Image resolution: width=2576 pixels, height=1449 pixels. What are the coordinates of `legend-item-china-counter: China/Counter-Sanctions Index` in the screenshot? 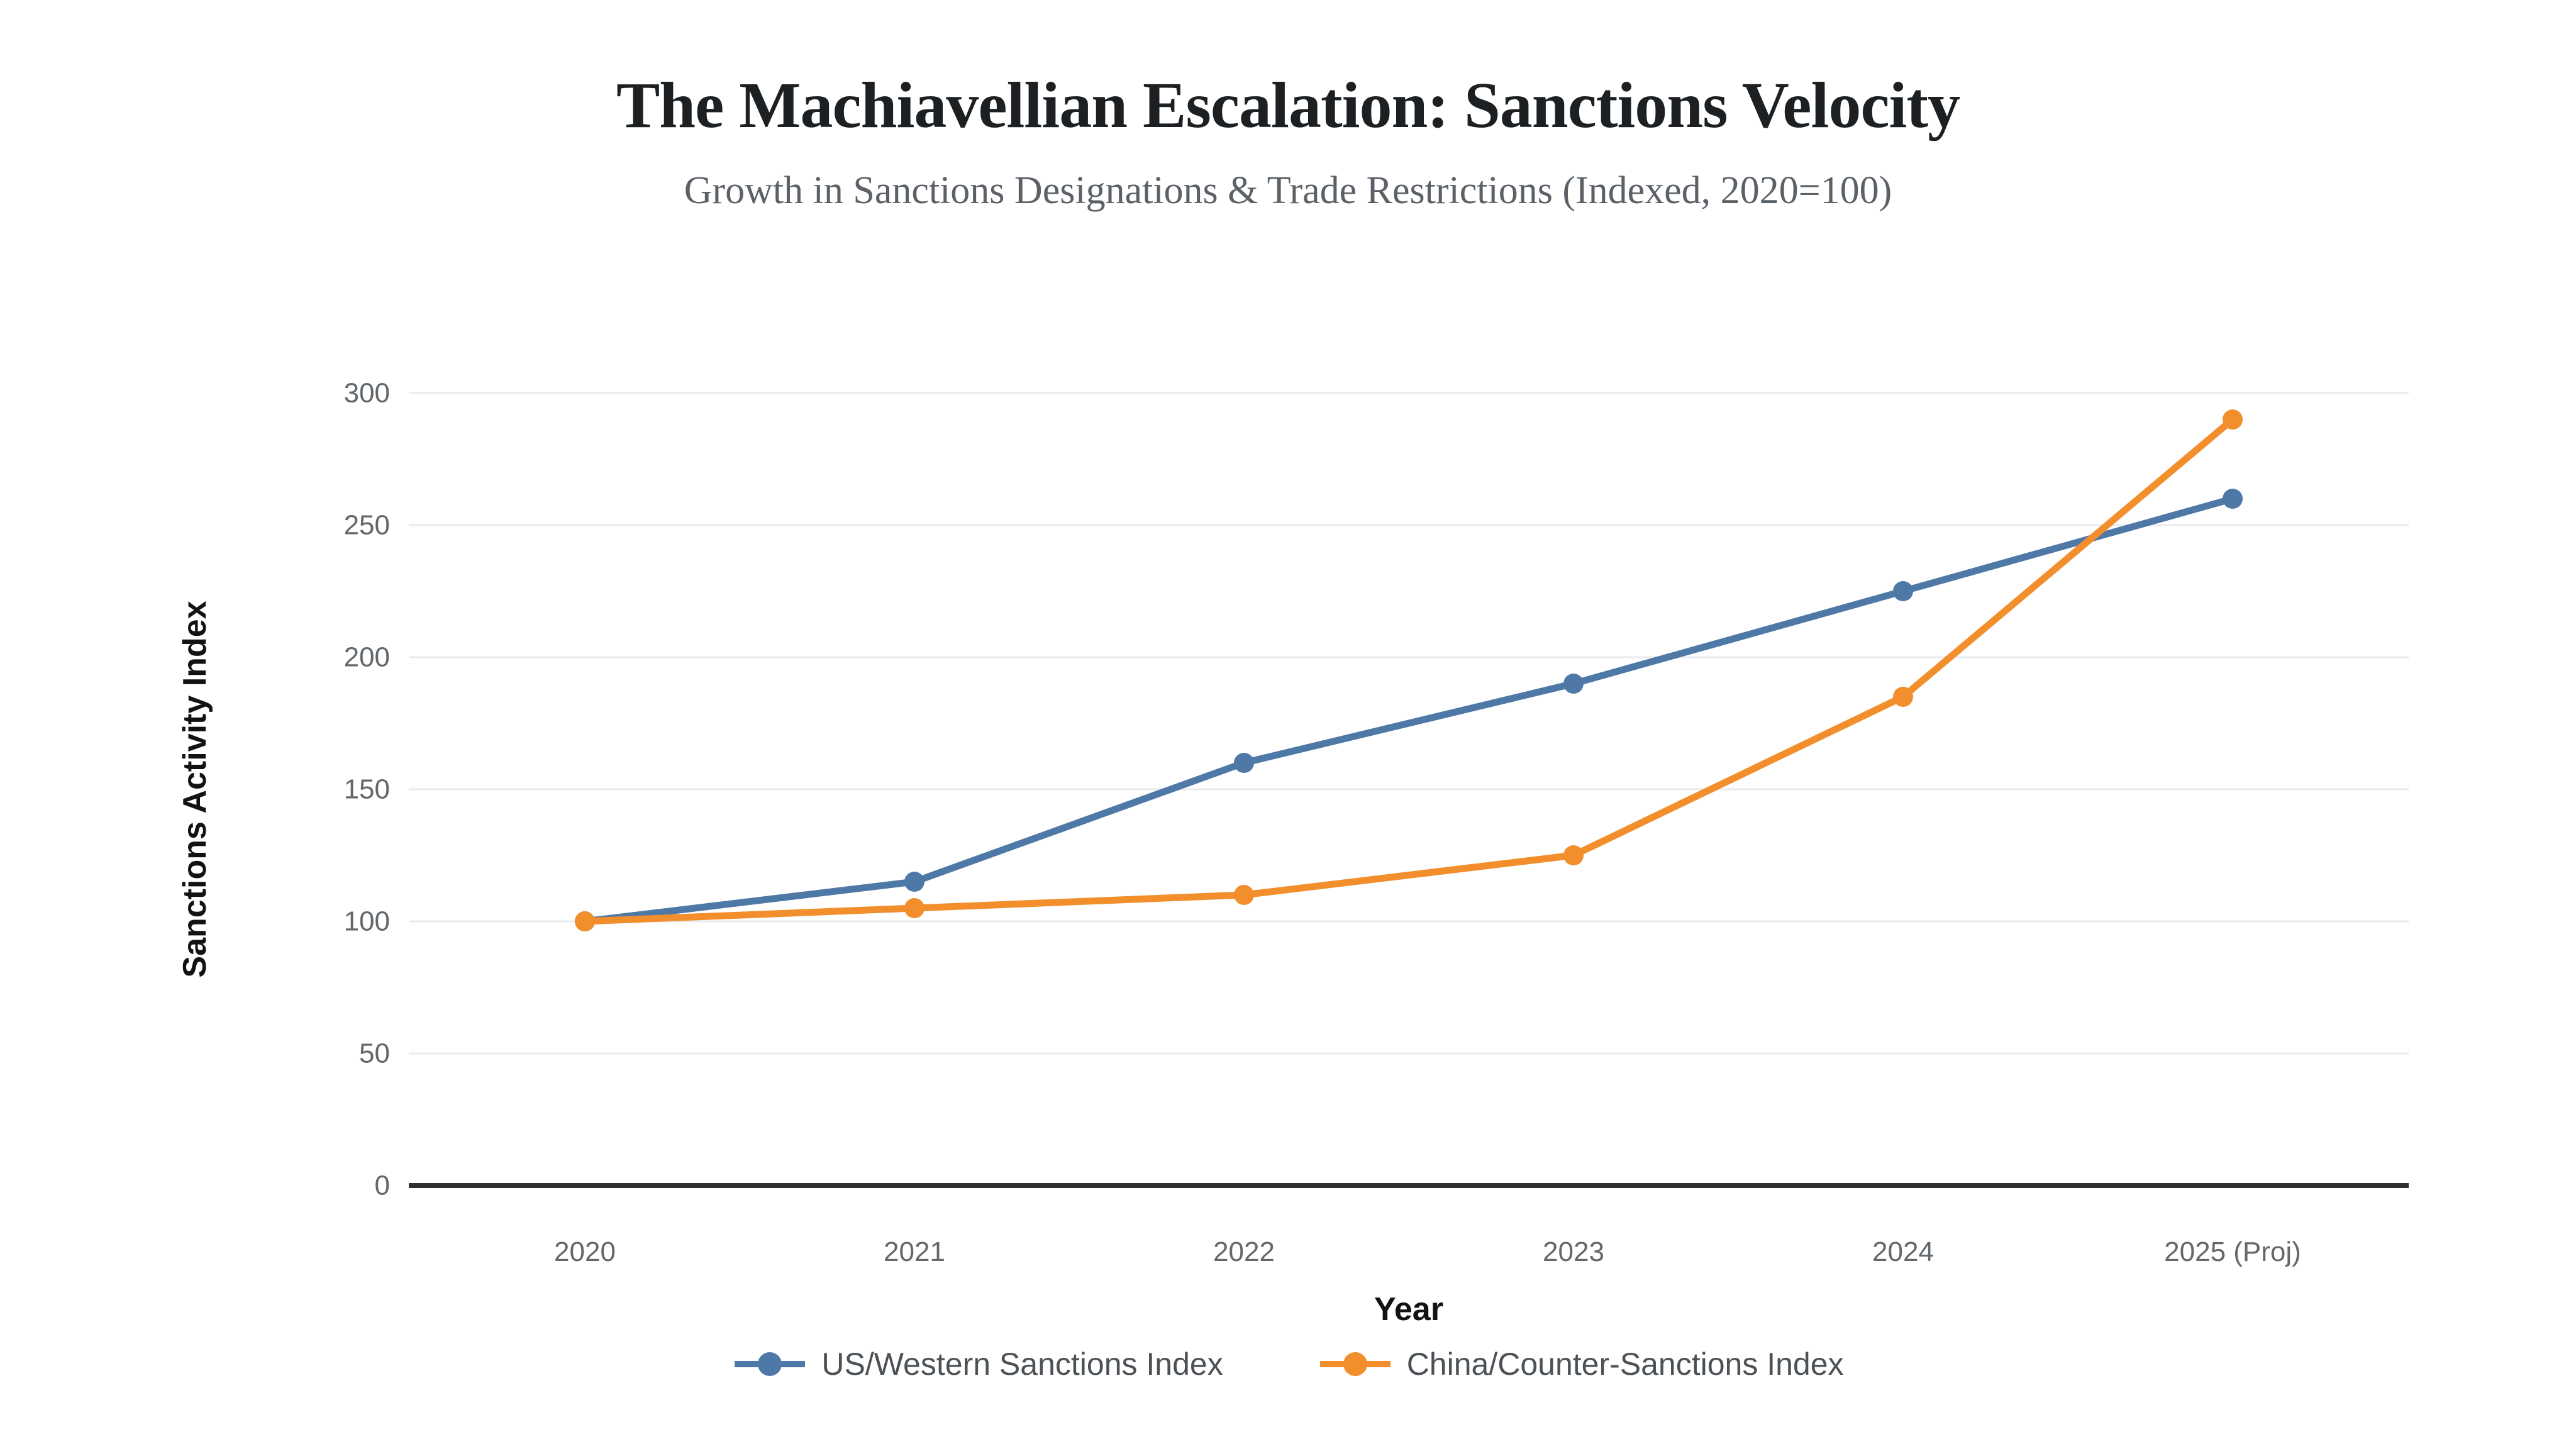 It's located at (1581, 1364).